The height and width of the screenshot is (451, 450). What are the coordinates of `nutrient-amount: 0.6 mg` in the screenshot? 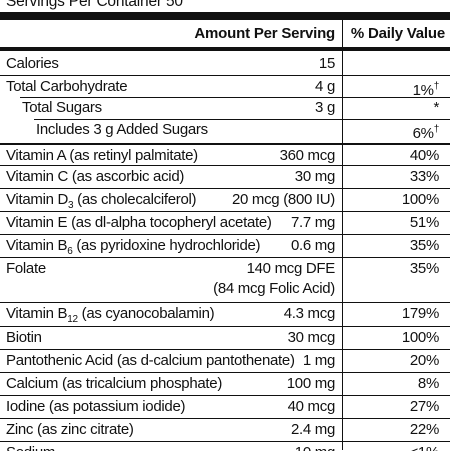 It's located at (312, 245).